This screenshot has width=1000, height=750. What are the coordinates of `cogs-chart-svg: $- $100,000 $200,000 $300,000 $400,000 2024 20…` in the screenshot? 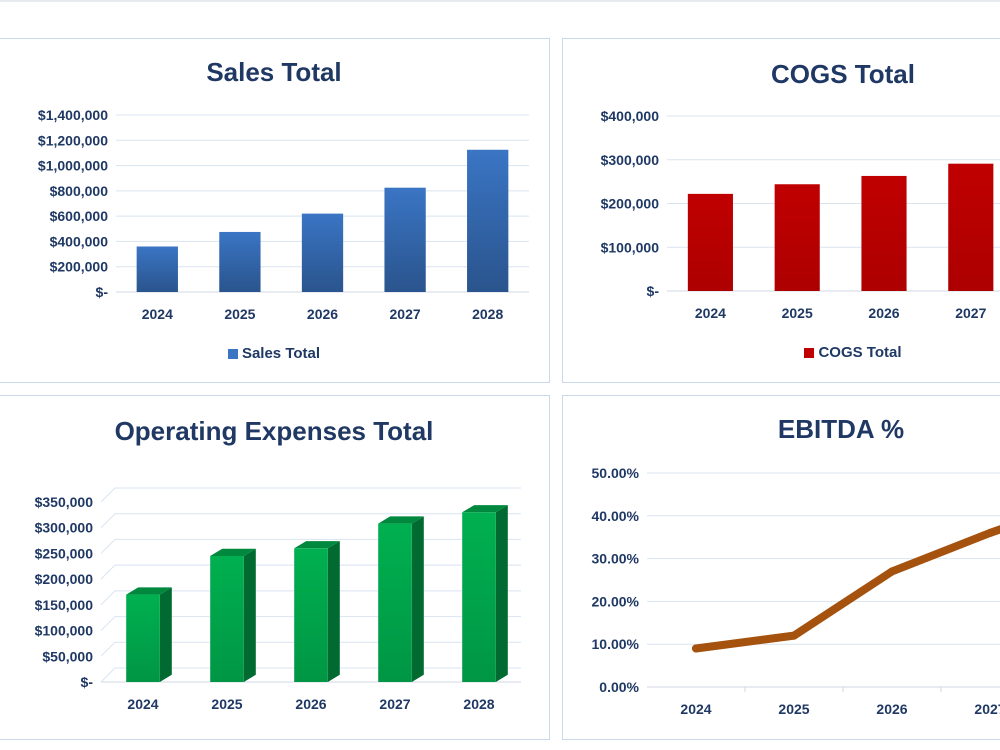 It's located at (800, 214).